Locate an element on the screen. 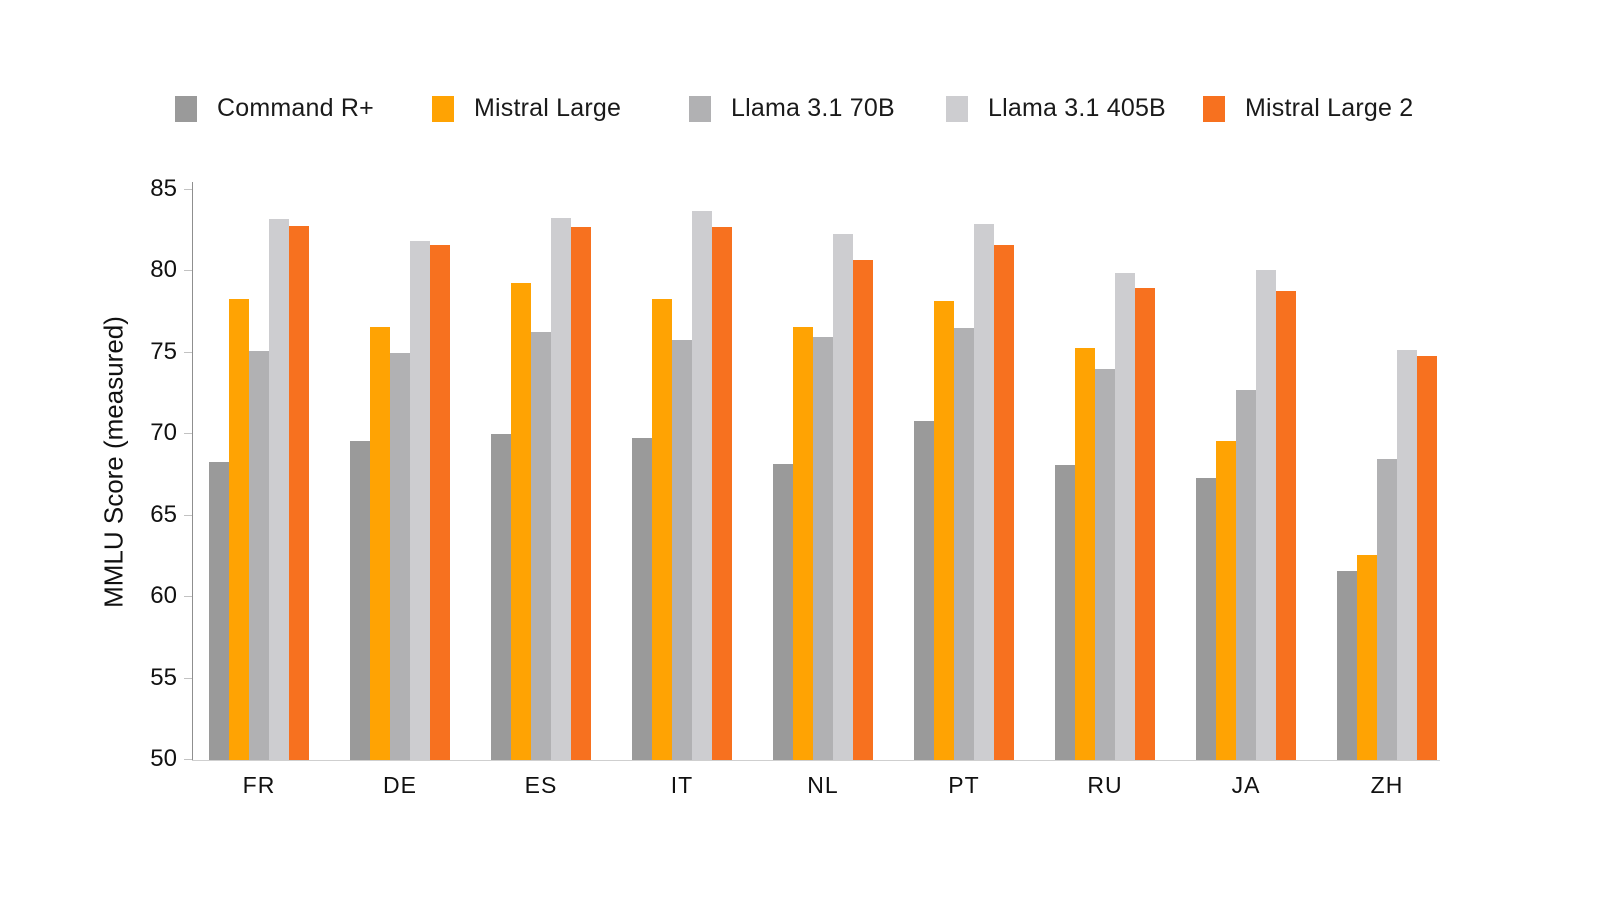 Image resolution: width=1600 pixels, height=900 pixels. bar-llama-3-1-405b-it is located at coordinates (702, 485).